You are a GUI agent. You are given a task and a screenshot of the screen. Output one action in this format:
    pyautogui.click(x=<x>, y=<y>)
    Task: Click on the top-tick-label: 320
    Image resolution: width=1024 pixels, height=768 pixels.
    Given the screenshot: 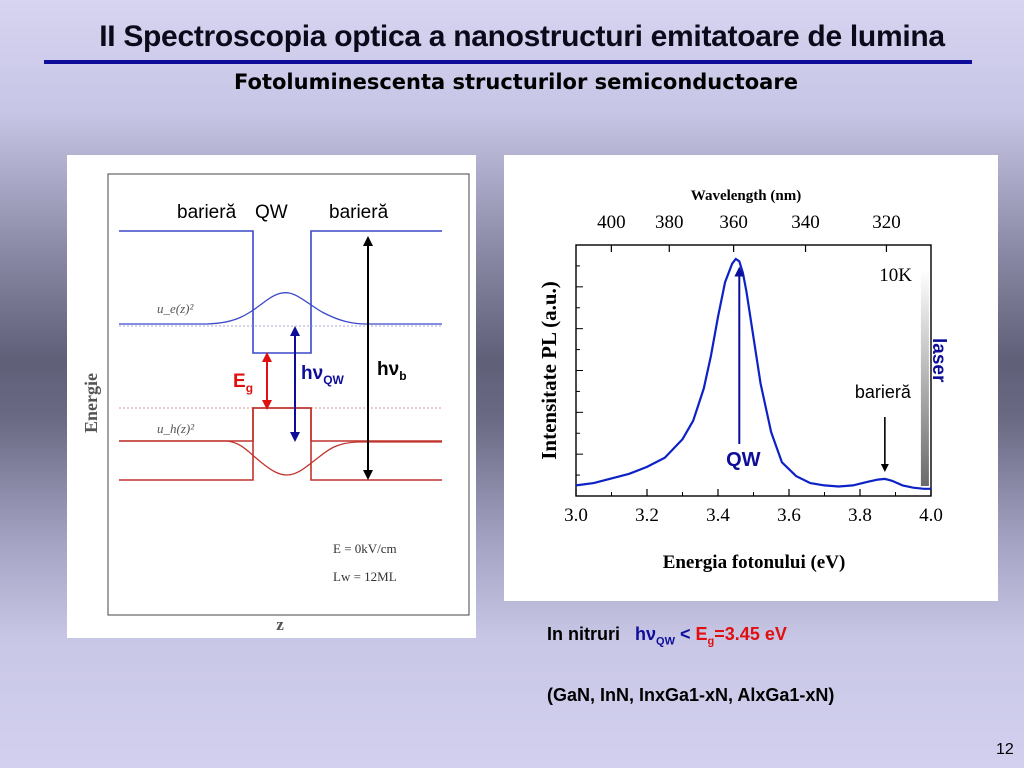 What is the action you would take?
    pyautogui.click(x=886, y=222)
    